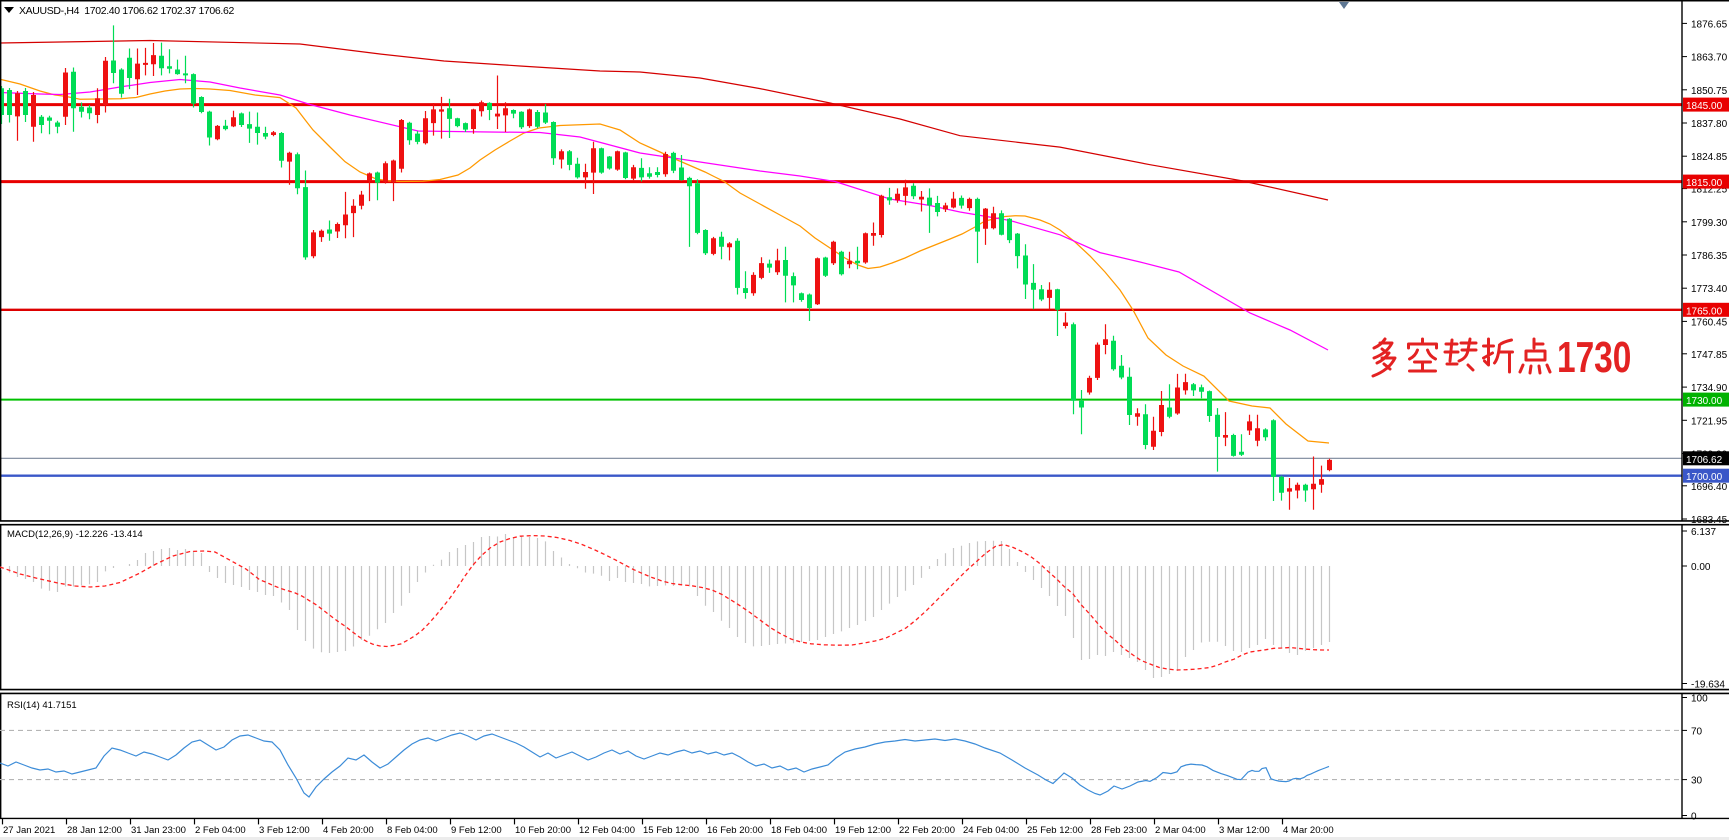 This screenshot has height=840, width=1729. Describe the element at coordinates (1708, 685) in the screenshot. I see `svg-text: -19.634` at that location.